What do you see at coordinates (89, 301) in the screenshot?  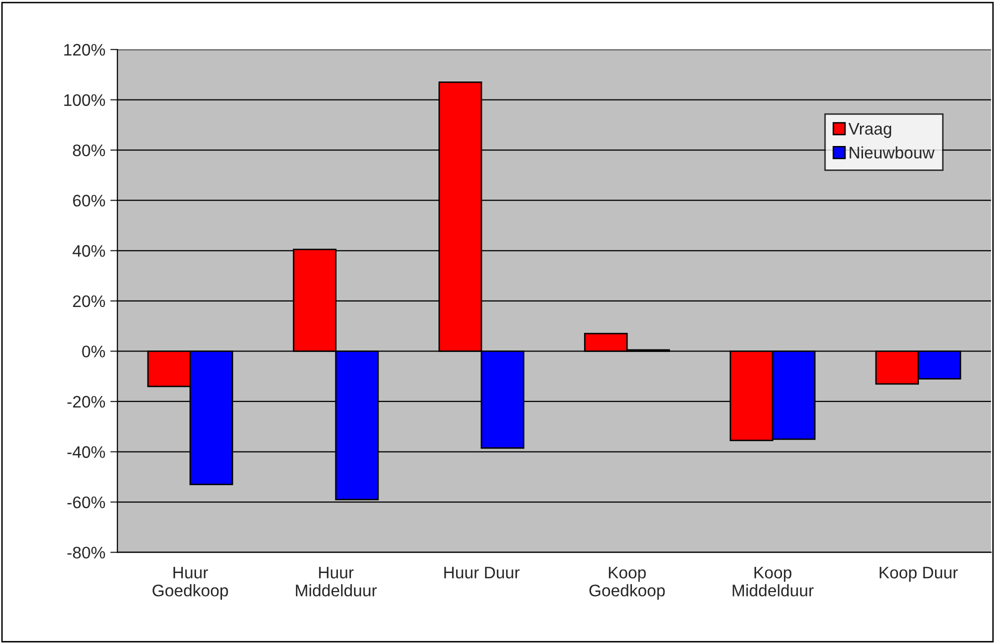 I see `y-tick-label: 20%` at bounding box center [89, 301].